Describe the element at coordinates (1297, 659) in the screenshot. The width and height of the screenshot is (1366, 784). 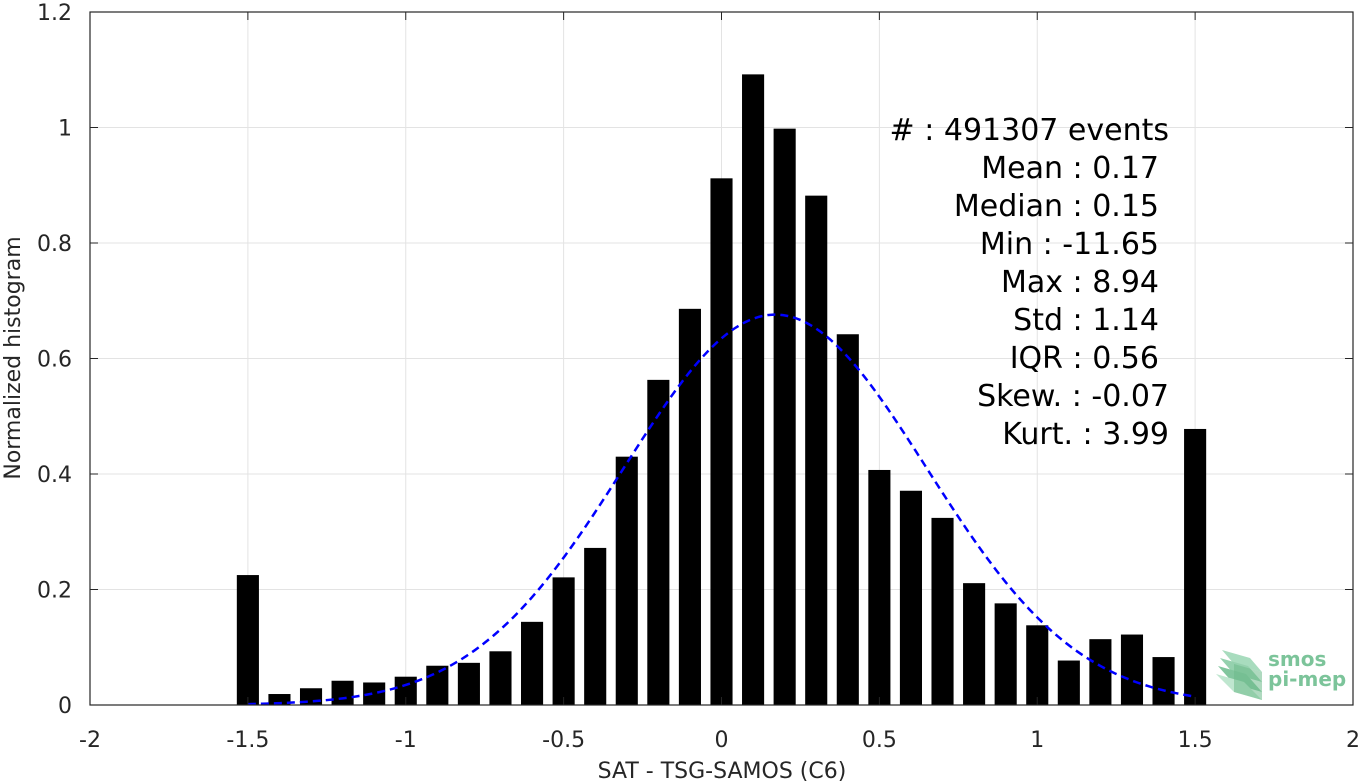
I see `logo-line1: smos` at that location.